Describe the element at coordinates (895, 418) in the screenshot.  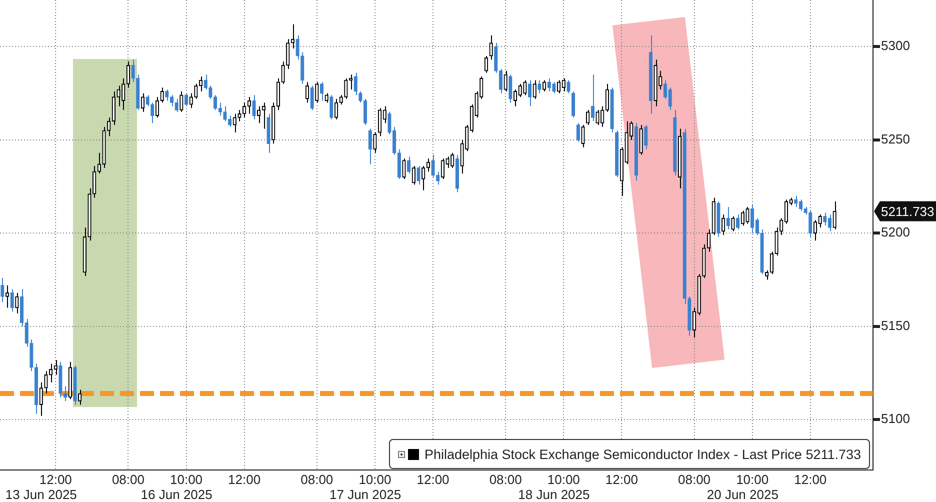
I see `y-tick-label: 5100` at that location.